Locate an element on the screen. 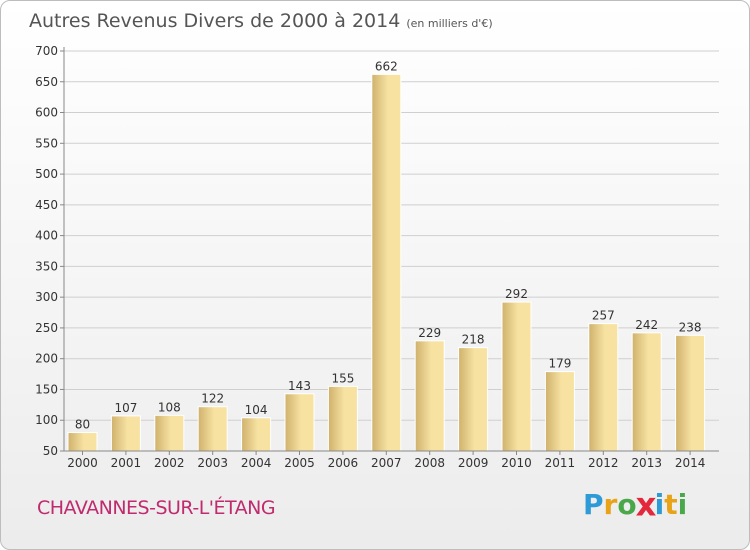  value-label-2012: 257 is located at coordinates (603, 316).